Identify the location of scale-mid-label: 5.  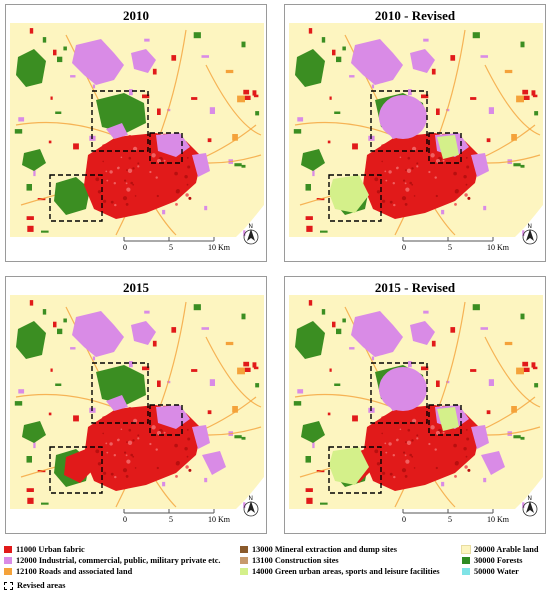
(450, 247).